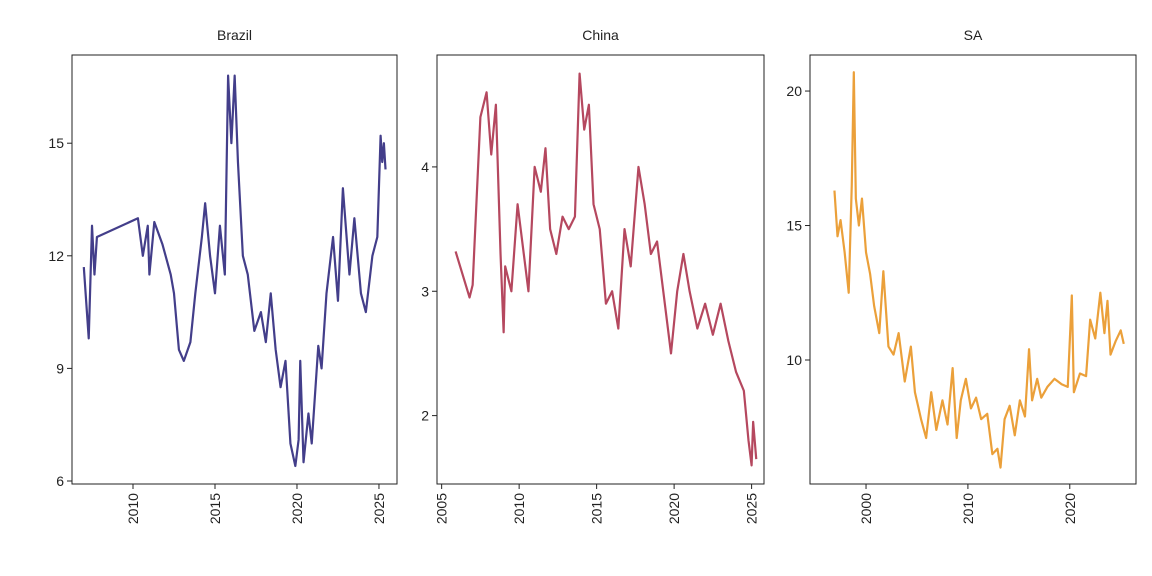 This screenshot has width=1152, height=576. I want to click on y-tick-label: 12, so click(56, 256).